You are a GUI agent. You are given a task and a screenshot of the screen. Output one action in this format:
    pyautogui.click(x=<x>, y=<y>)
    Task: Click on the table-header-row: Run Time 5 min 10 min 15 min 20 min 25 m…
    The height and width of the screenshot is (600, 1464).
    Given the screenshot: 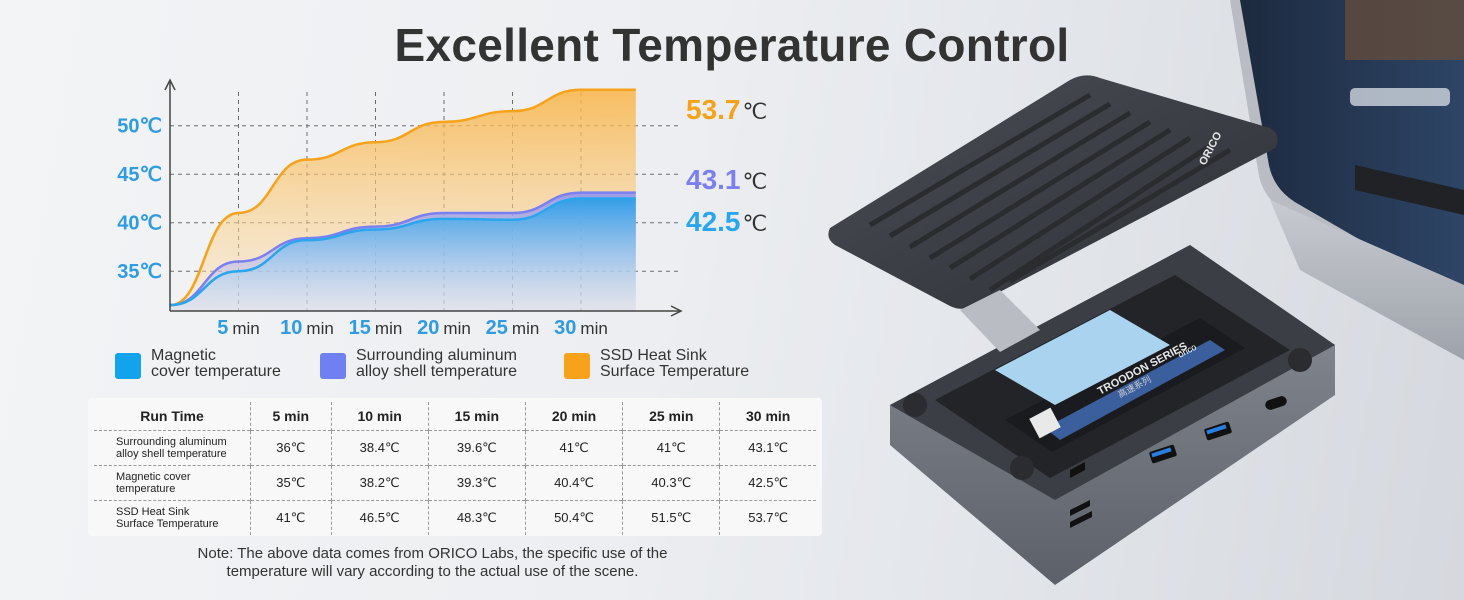 What is the action you would take?
    pyautogui.click(x=455, y=416)
    